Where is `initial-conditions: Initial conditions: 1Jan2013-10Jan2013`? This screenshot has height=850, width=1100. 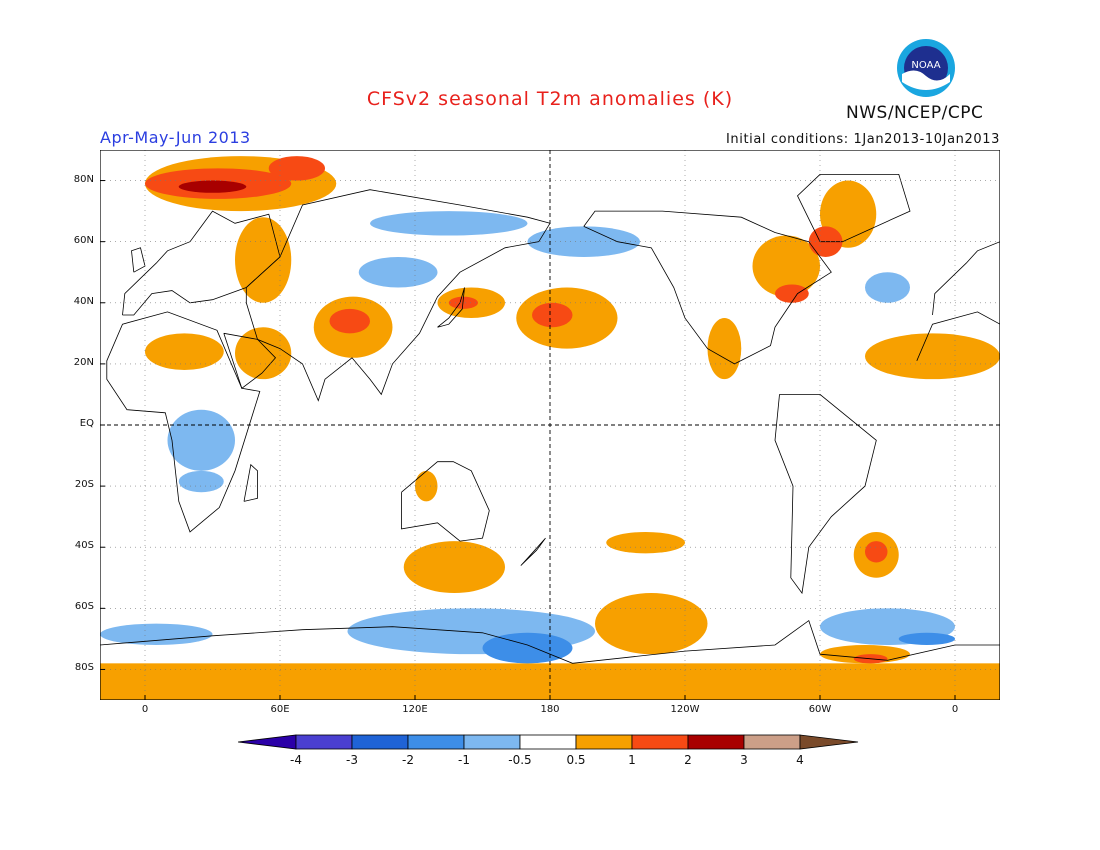 initial-conditions: Initial conditions: 1Jan2013-10Jan2013 is located at coordinates (862, 139).